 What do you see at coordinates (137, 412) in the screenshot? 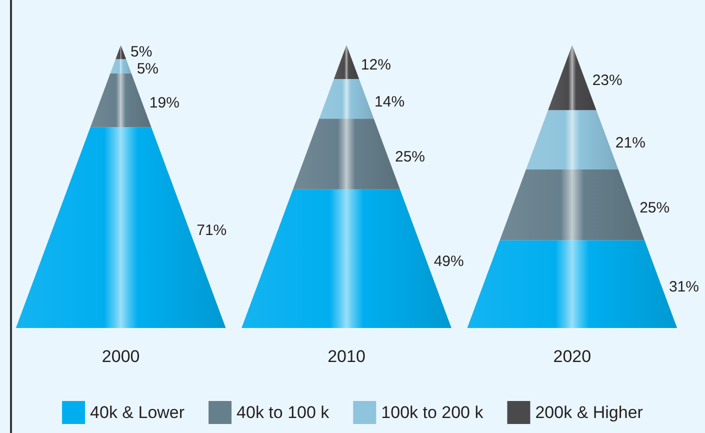
I see `legend-label: 40k & Lower` at bounding box center [137, 412].